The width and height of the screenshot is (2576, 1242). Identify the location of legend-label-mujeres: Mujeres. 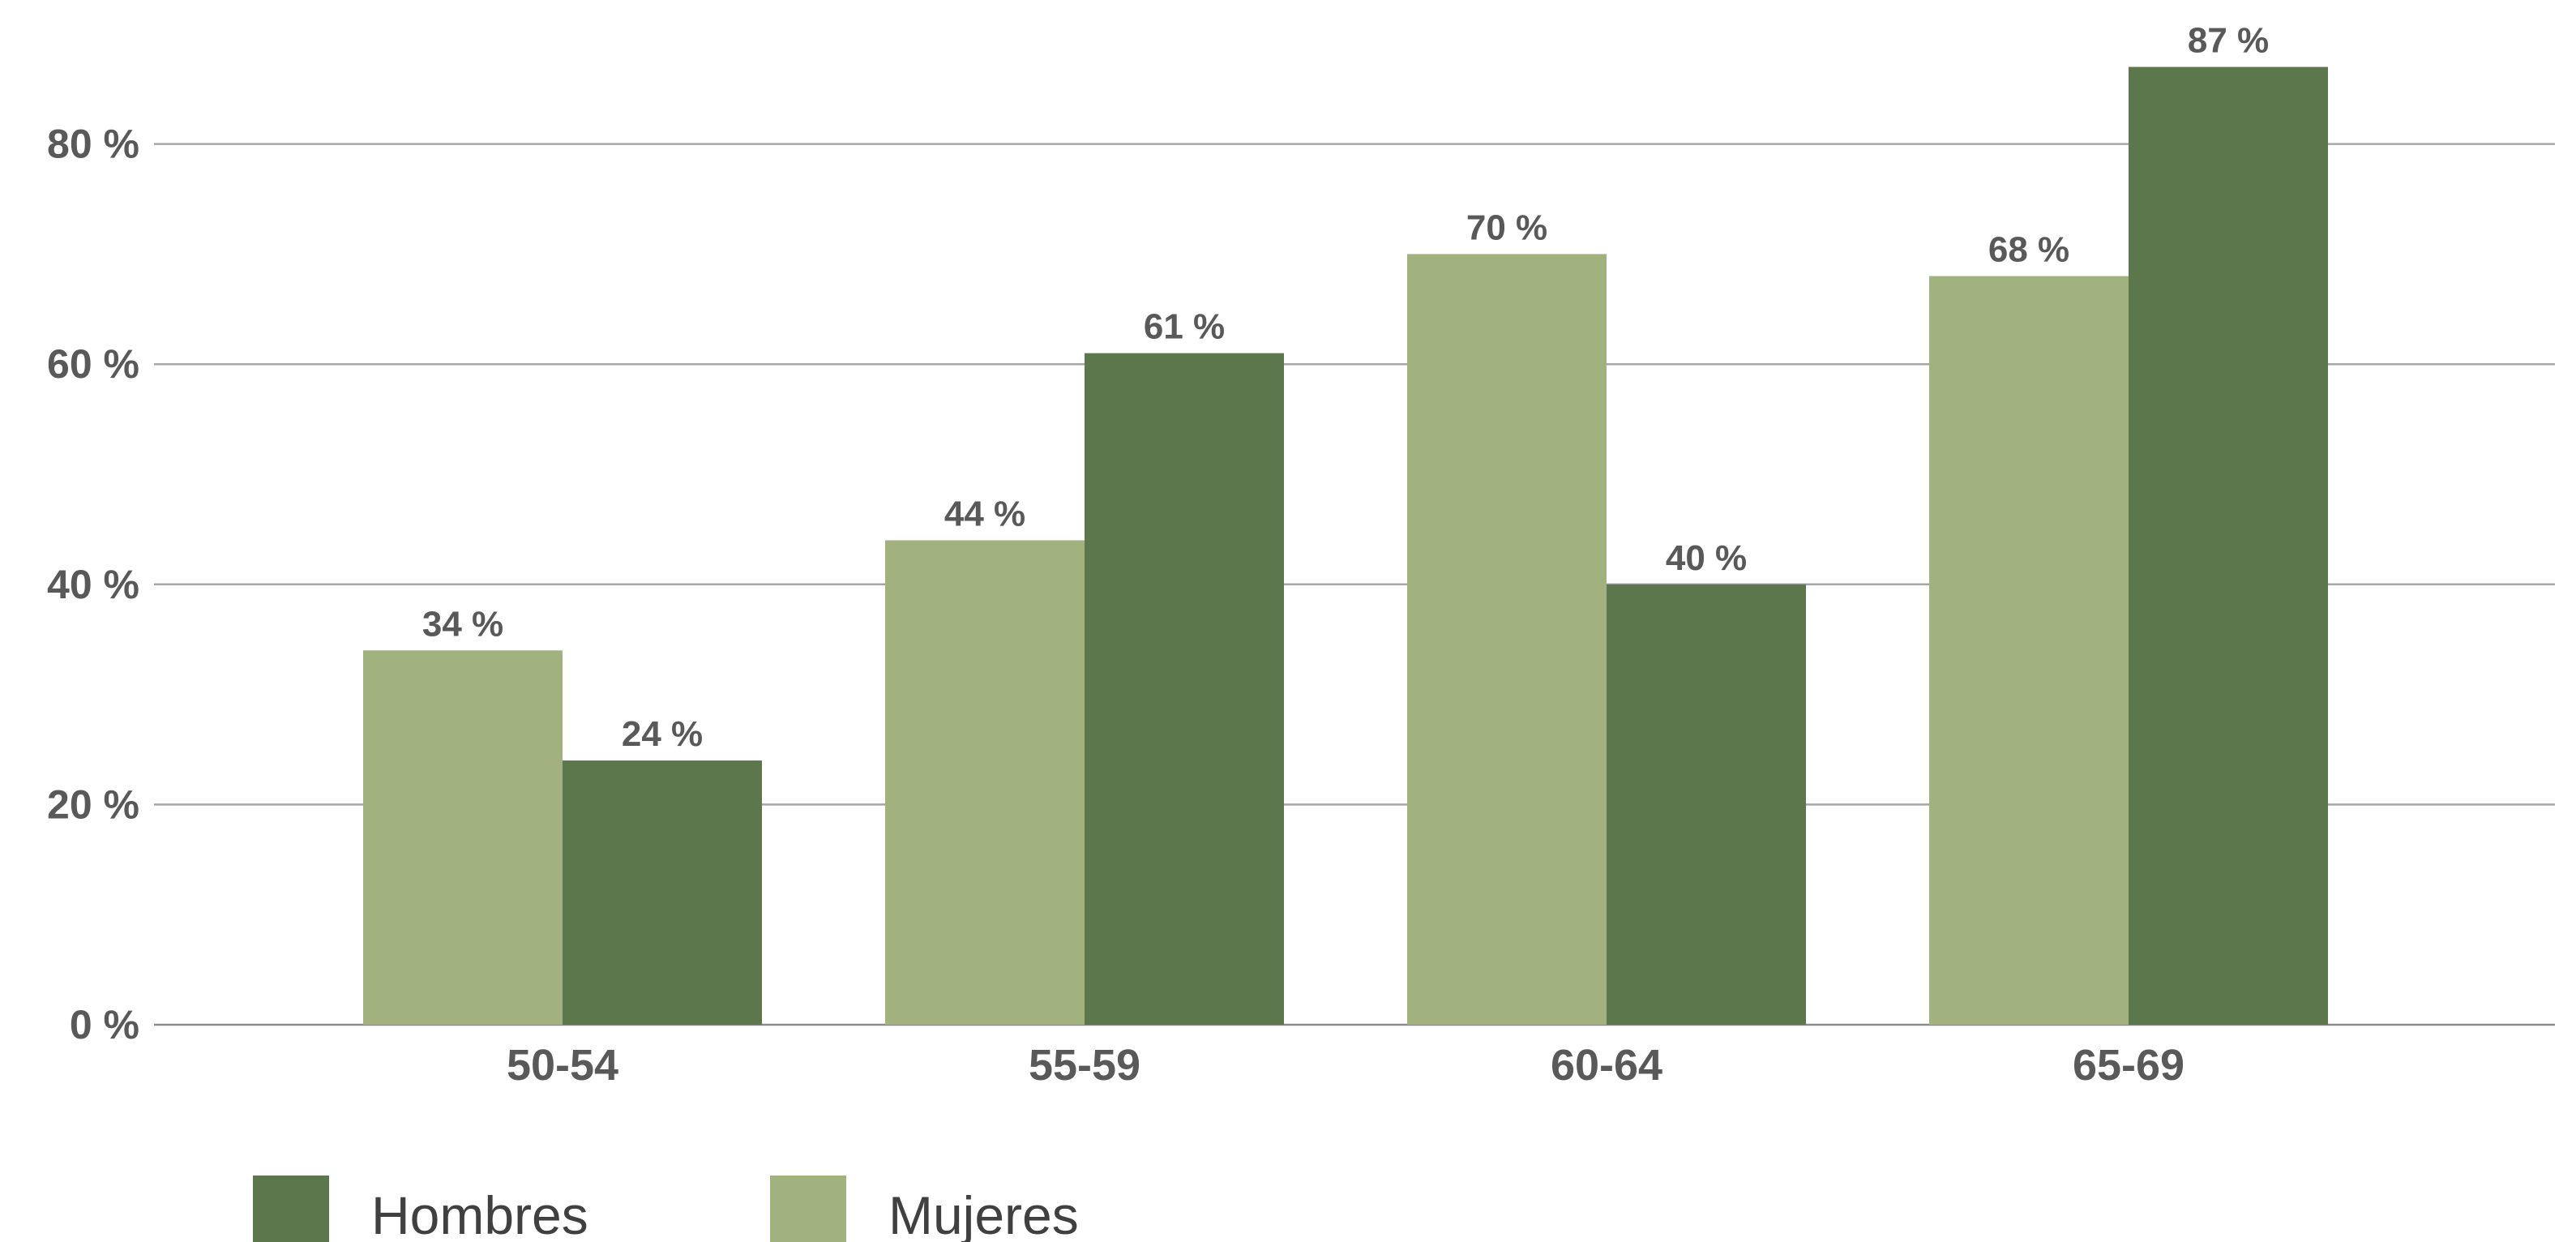
(983, 1213).